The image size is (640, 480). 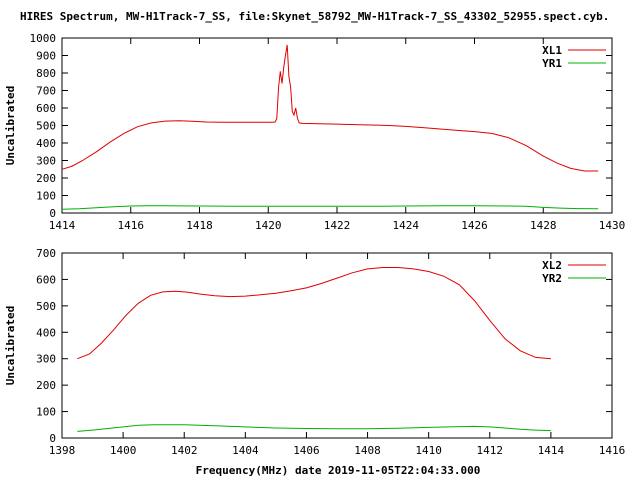 What do you see at coordinates (46, 56) in the screenshot?
I see `y-tick-label: 900` at bounding box center [46, 56].